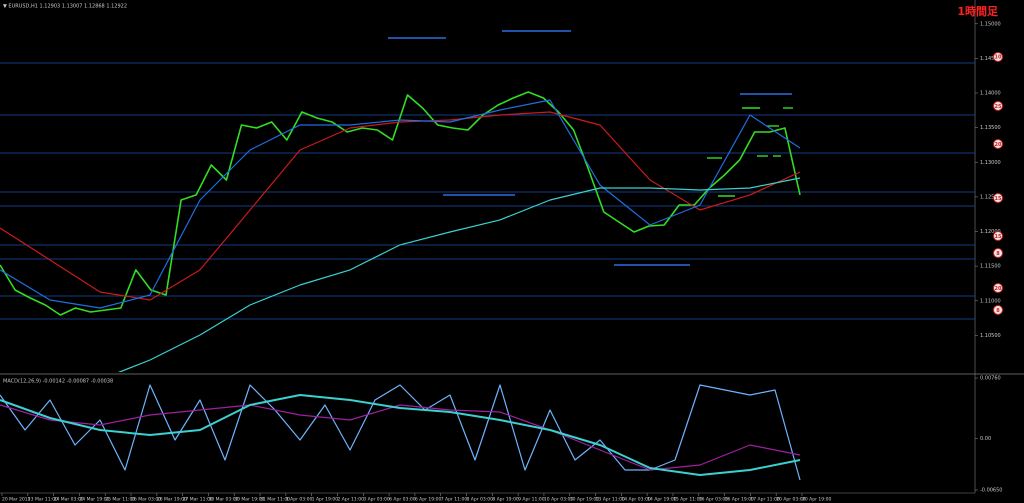  Describe the element at coordinates (990, 336) in the screenshot. I see `y-tick-label: 1.10500` at that location.